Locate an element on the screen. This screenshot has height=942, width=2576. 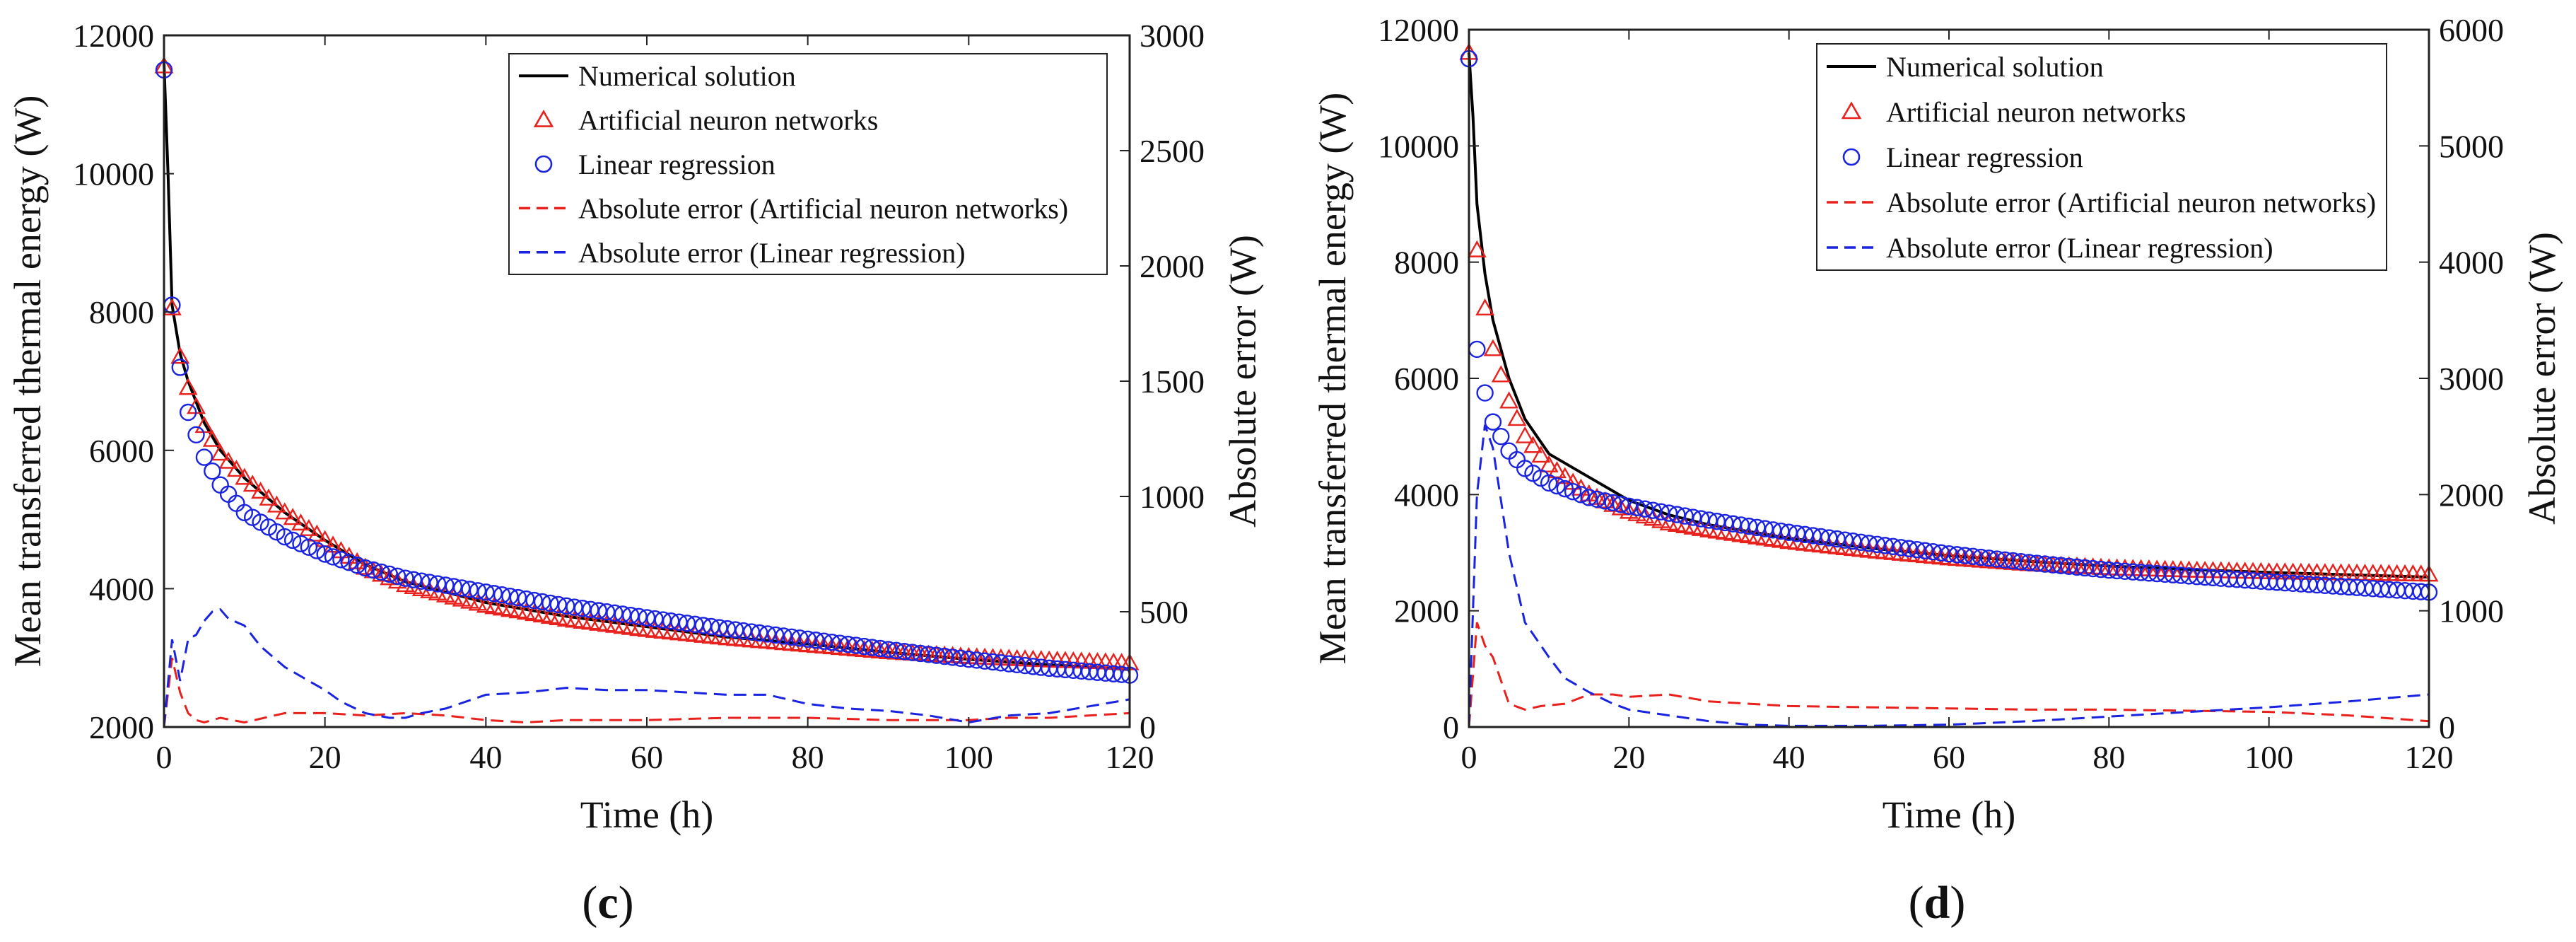
panel-d-legend-label: Linear regression is located at coordinates (1984, 157).